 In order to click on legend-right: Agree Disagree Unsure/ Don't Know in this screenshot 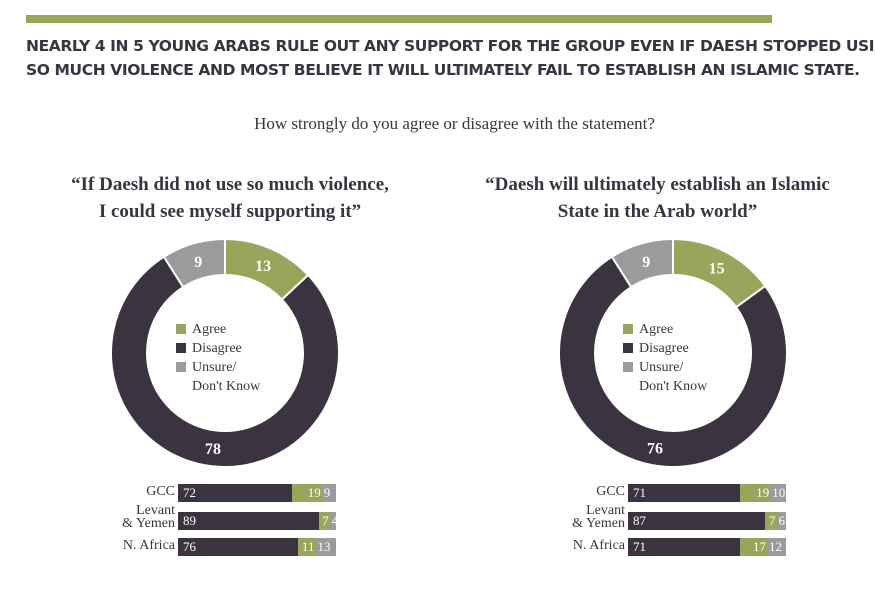, I will do `click(665, 358)`.